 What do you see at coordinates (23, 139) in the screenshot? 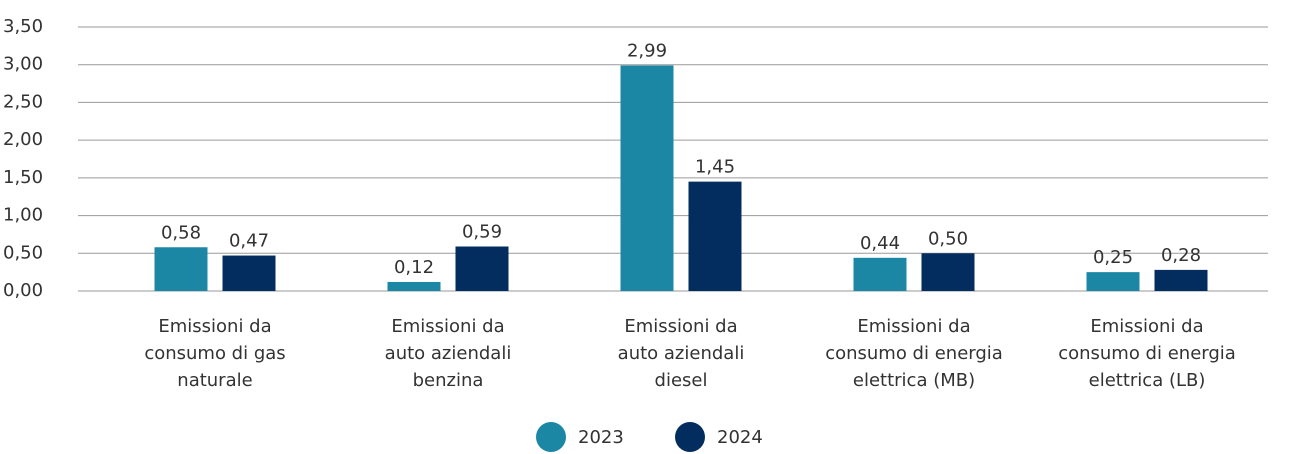
I see `y-tick-label: 2,00` at bounding box center [23, 139].